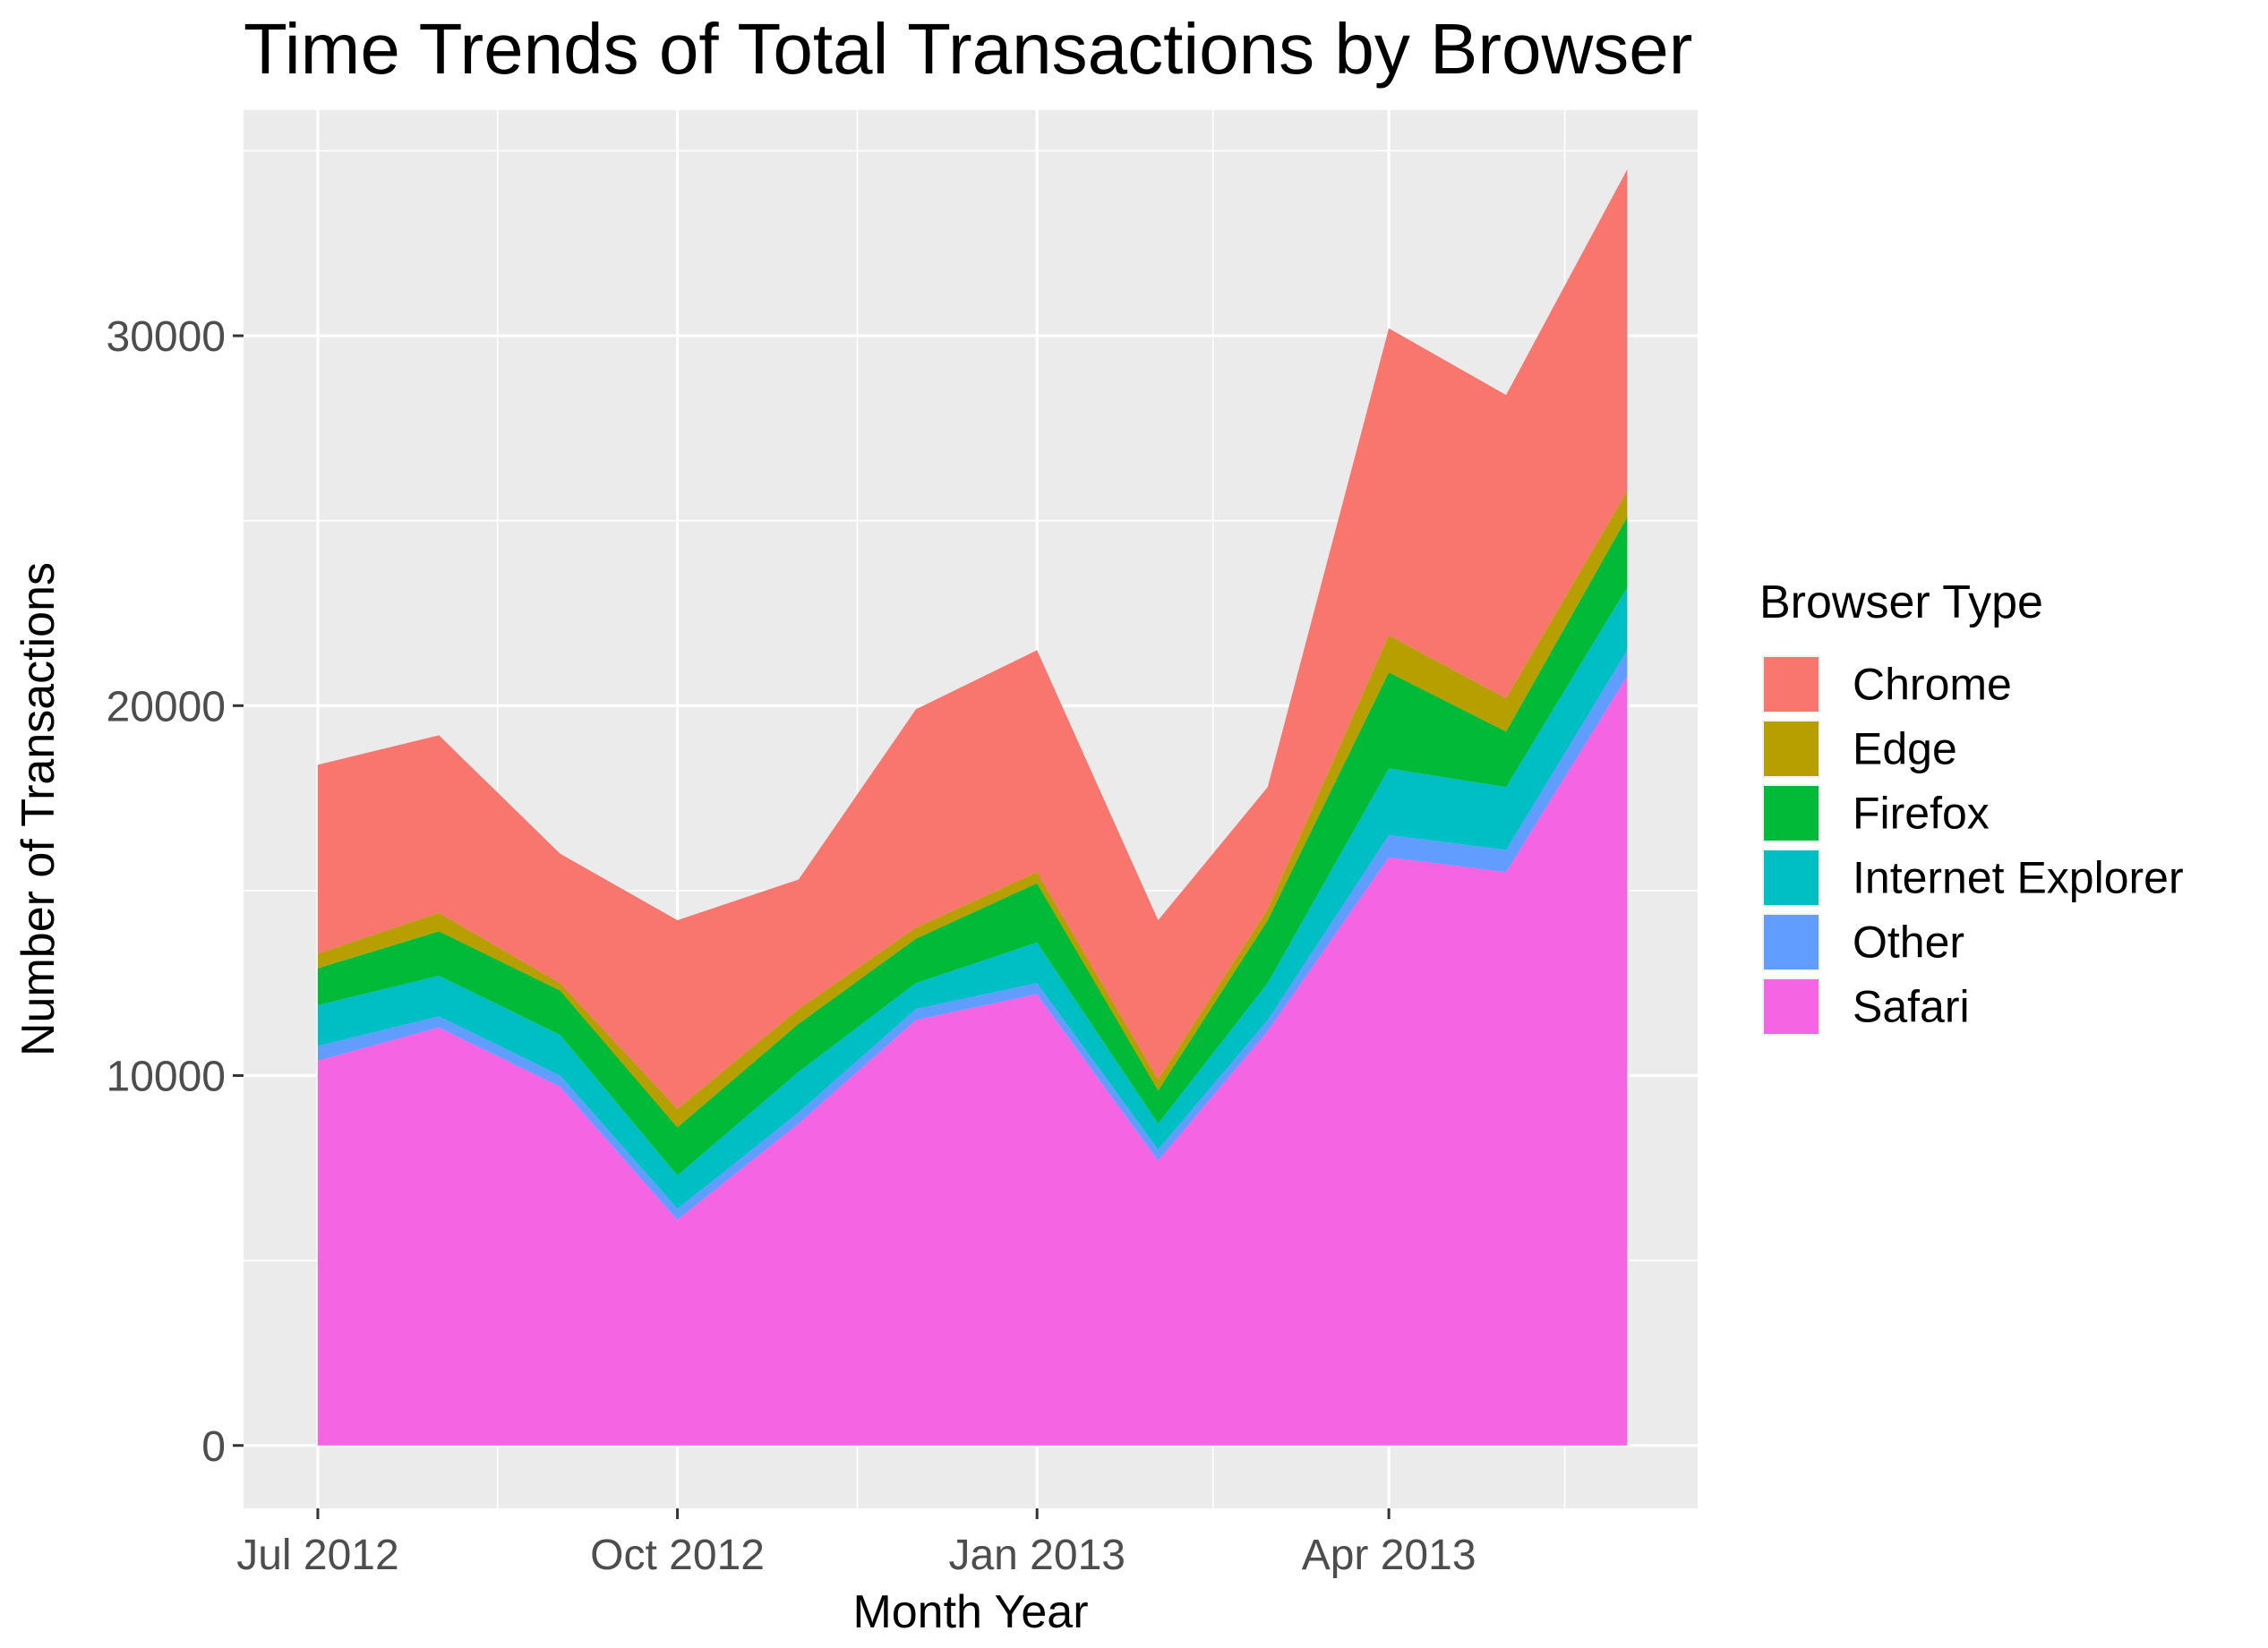 Image resolution: width=2268 pixels, height=1648 pixels. I want to click on y-tick-label: 30000, so click(166, 337).